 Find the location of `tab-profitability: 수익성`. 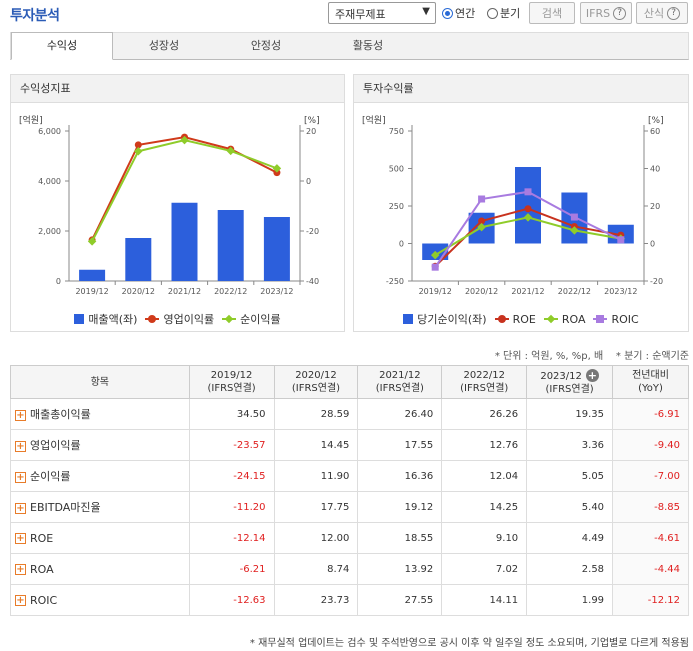

tab-profitability: 수익성 is located at coordinates (62, 46).